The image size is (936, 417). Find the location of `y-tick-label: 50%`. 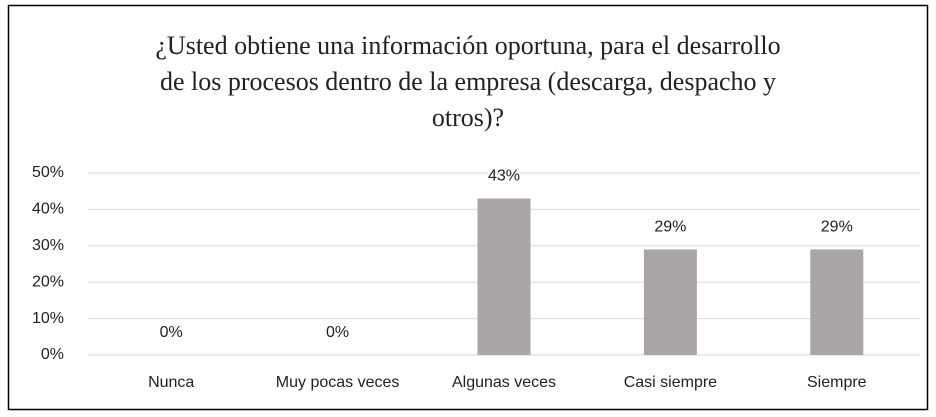

y-tick-label: 50% is located at coordinates (48, 172).